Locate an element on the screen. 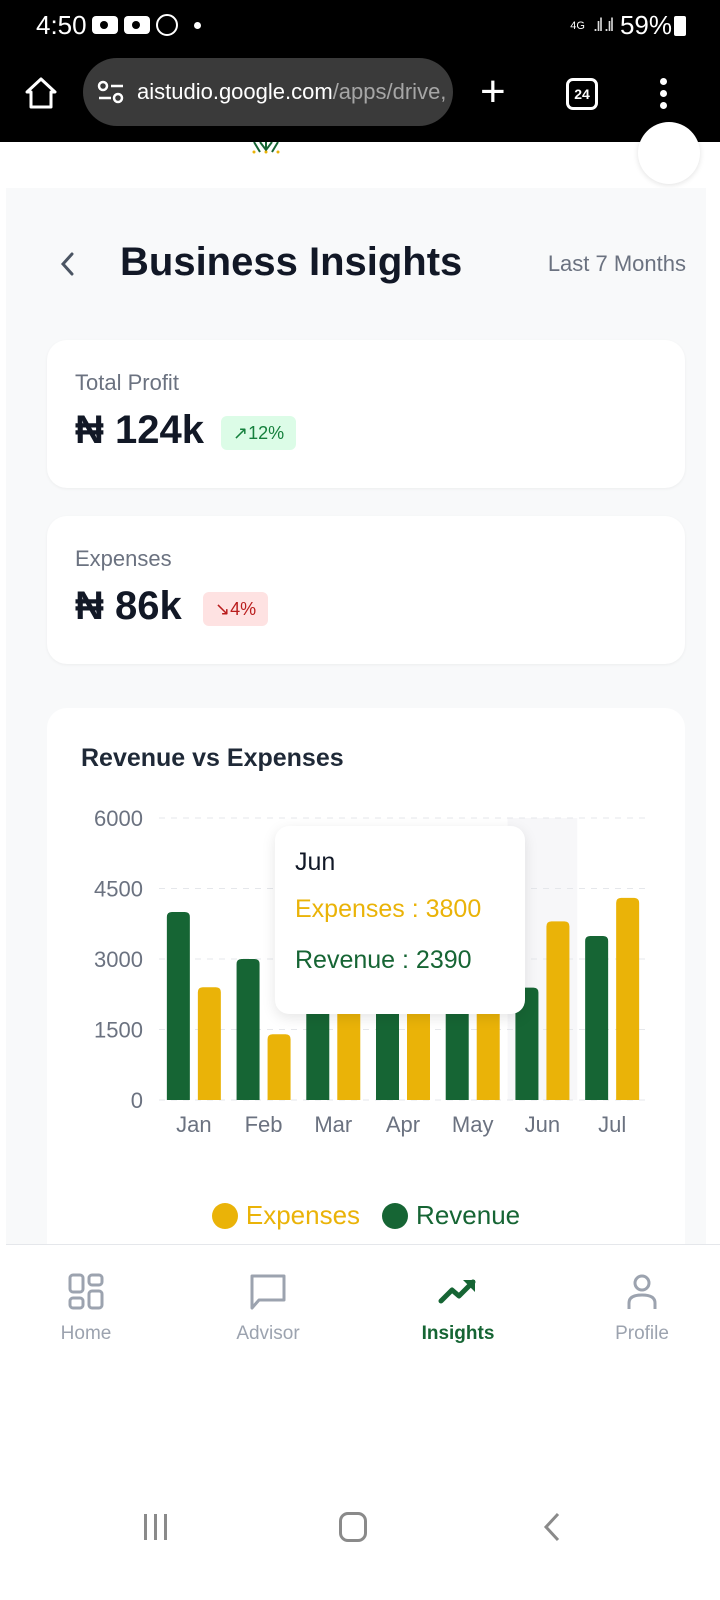 The height and width of the screenshot is (1600, 720). bar-revenue-jul is located at coordinates (597, 1017).